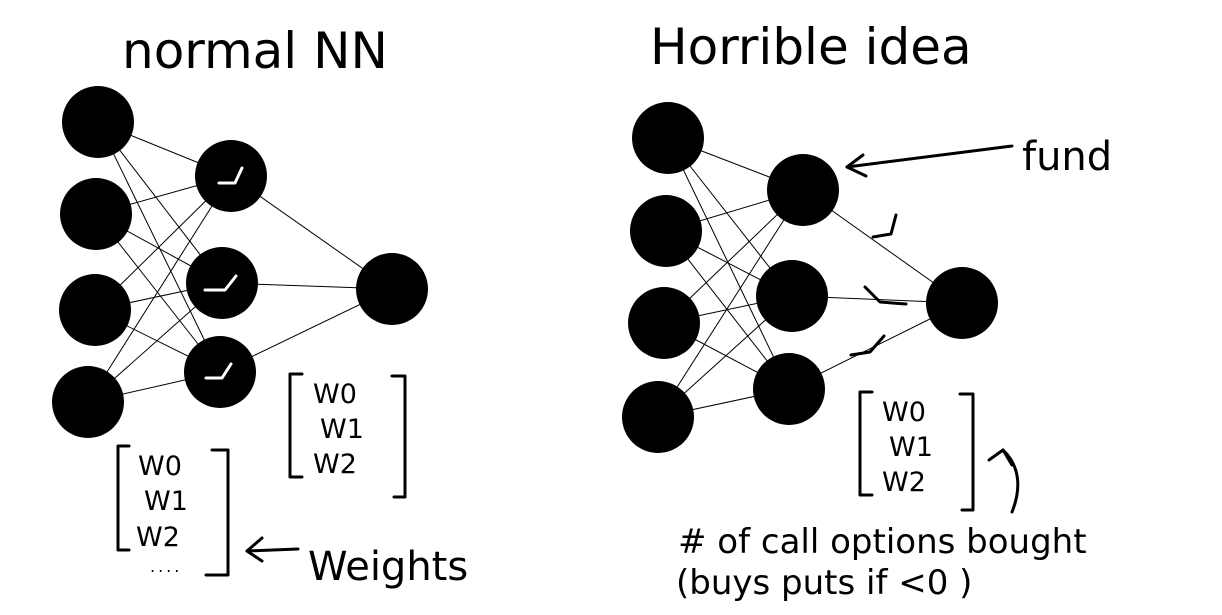 The height and width of the screenshot is (615, 1222). Describe the element at coordinates (824, 583) in the screenshot. I see `puts-note: (buys puts if <0 )` at that location.